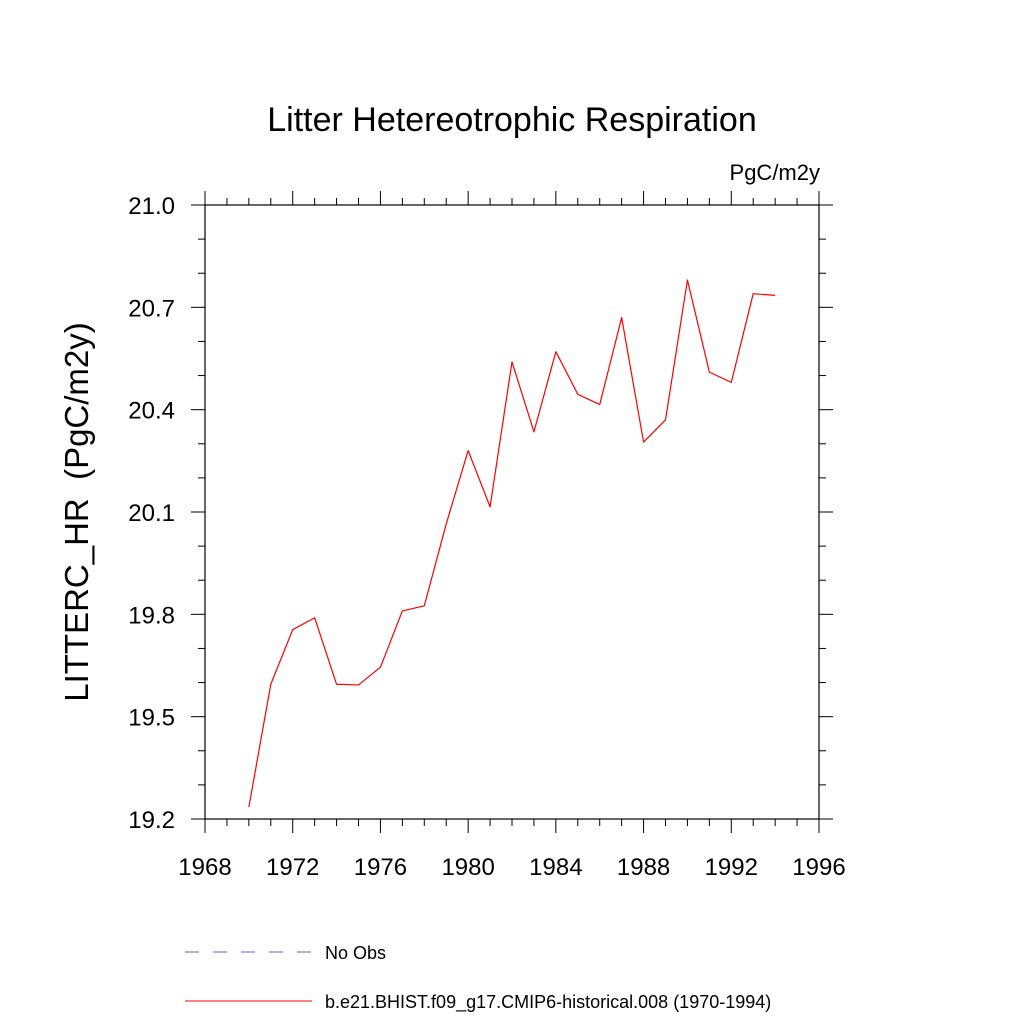 The width and height of the screenshot is (1024, 1024). What do you see at coordinates (775, 172) in the screenshot?
I see `units-label: PgC/m2y` at bounding box center [775, 172].